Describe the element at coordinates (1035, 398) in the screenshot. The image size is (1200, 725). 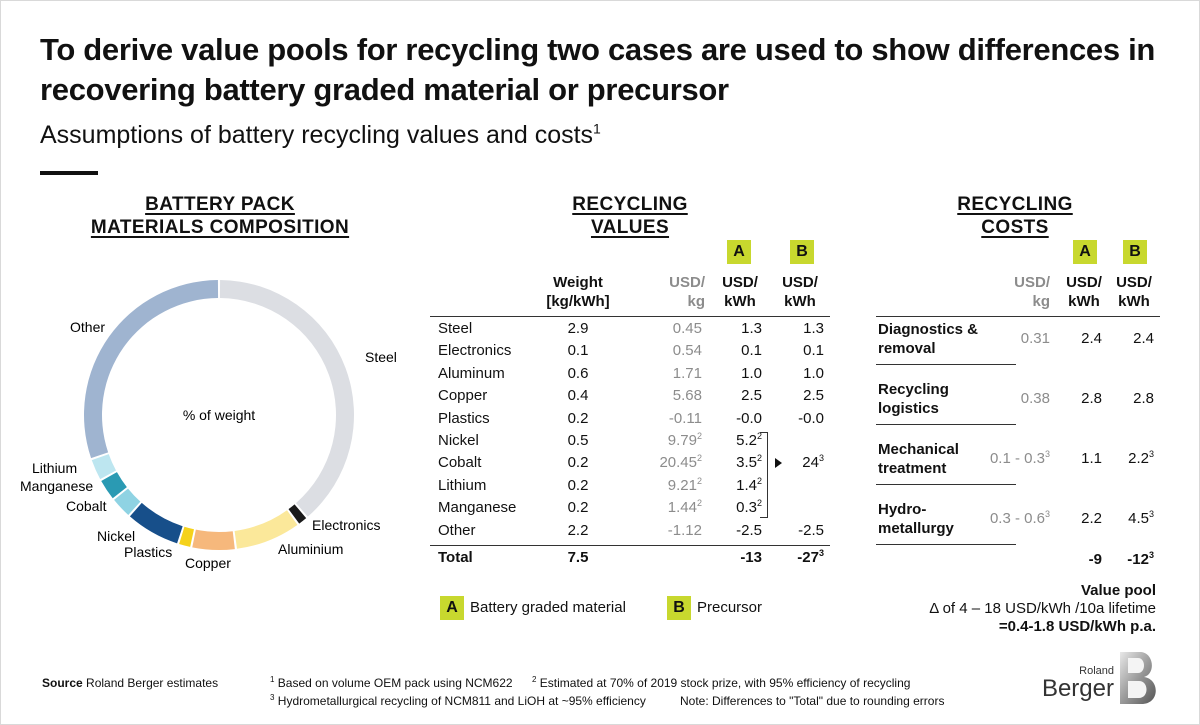
I see `costs-row-usdkg-logistics: 0.38` at that location.